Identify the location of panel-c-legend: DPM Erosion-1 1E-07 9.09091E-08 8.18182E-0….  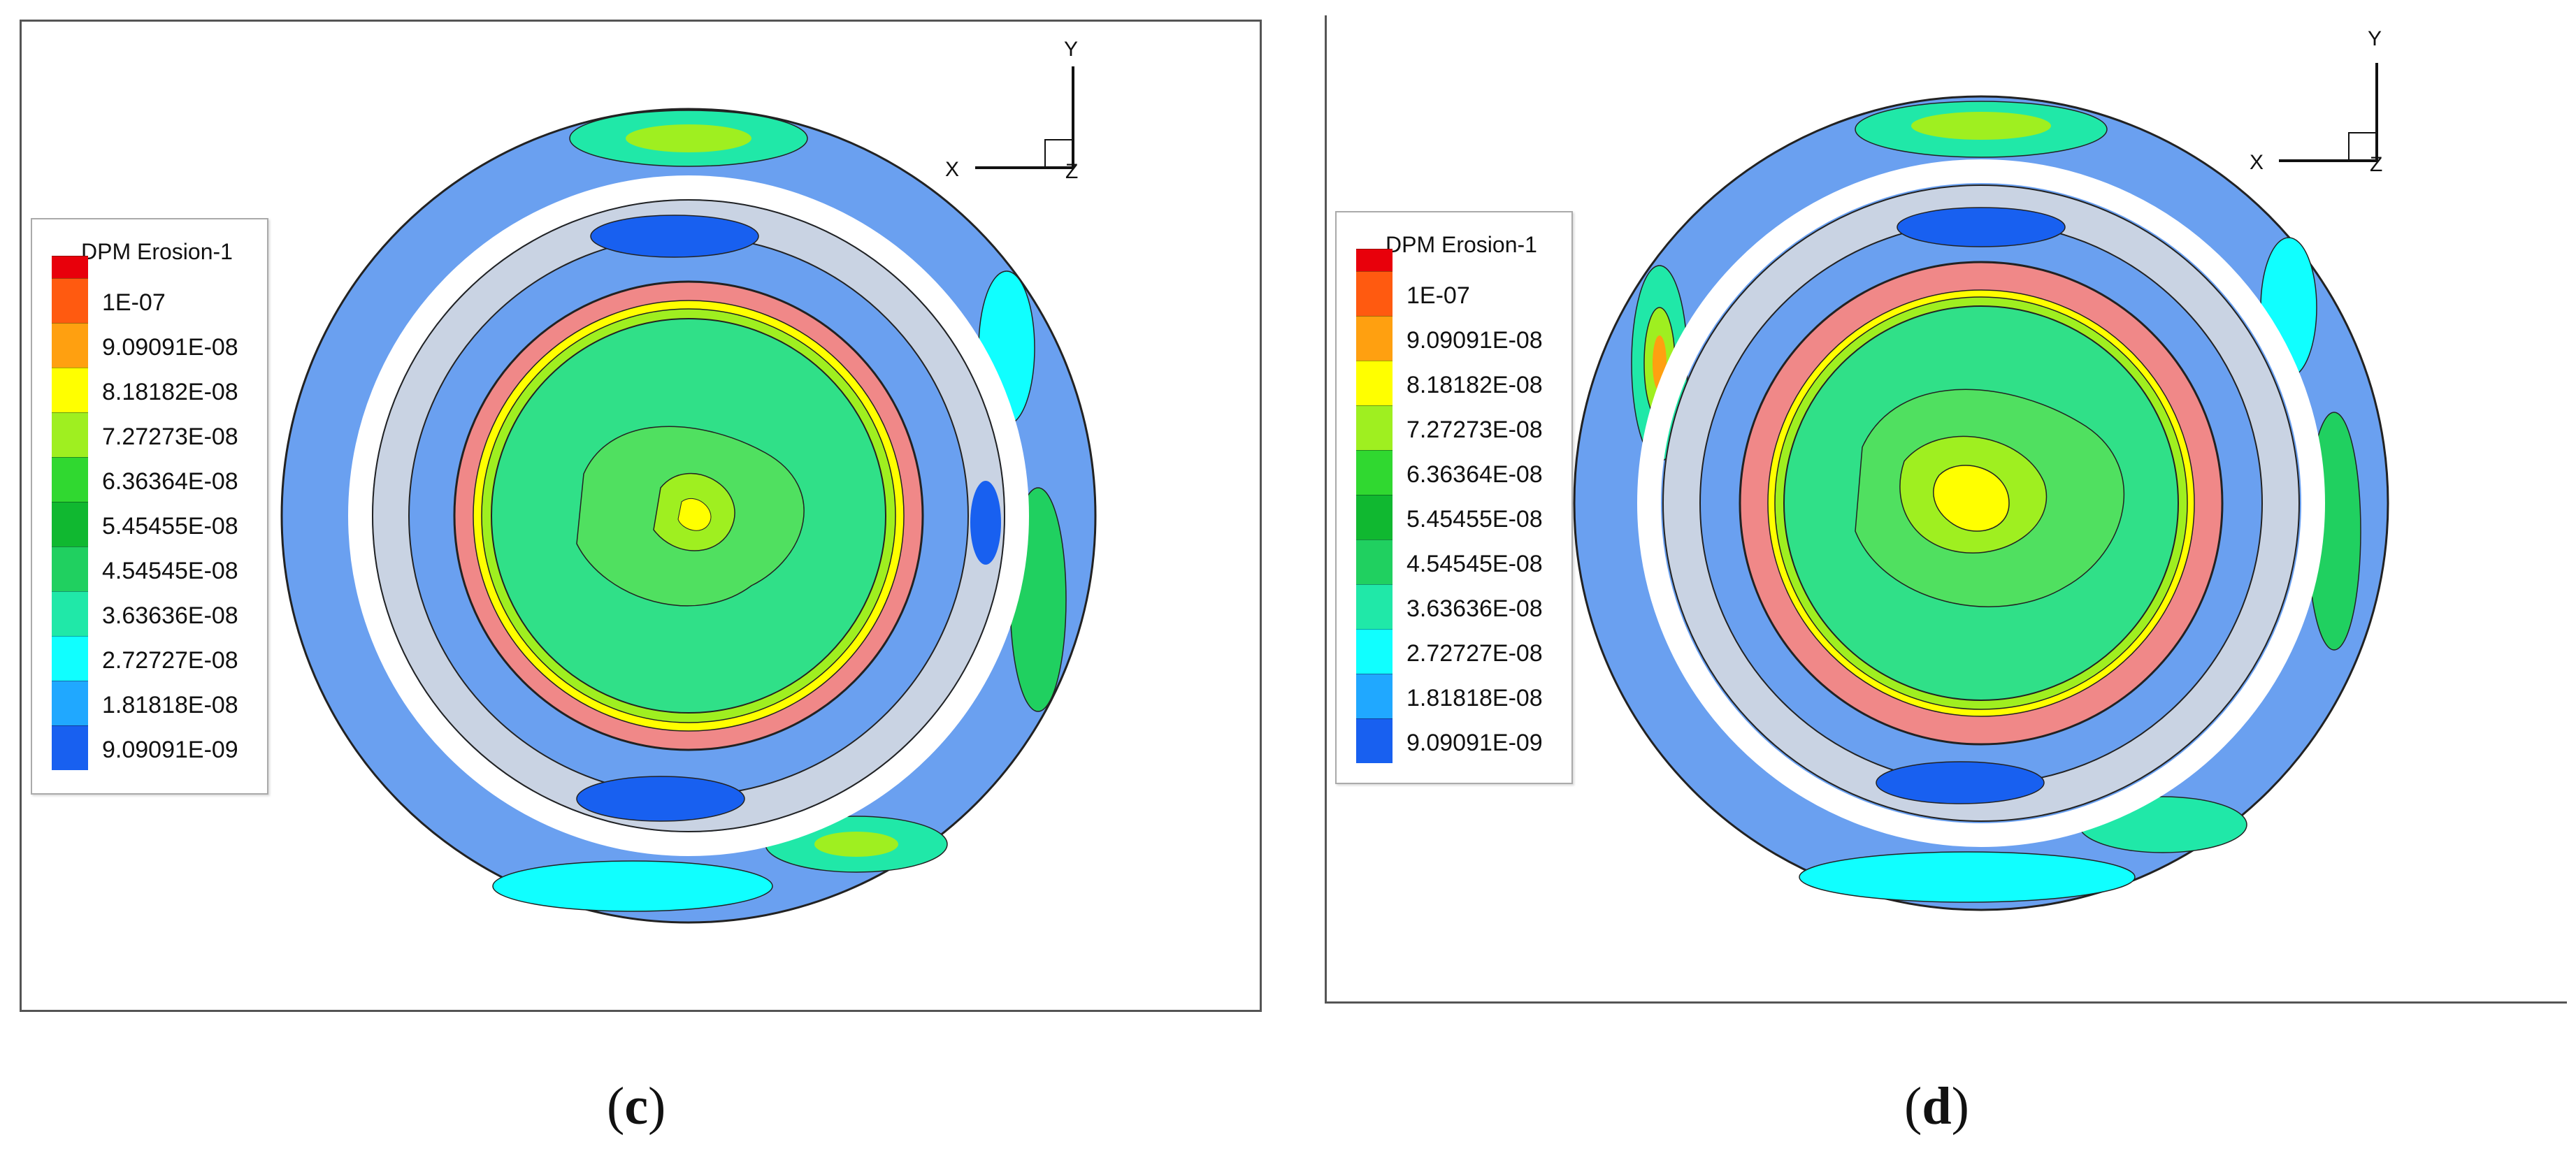
(149, 506).